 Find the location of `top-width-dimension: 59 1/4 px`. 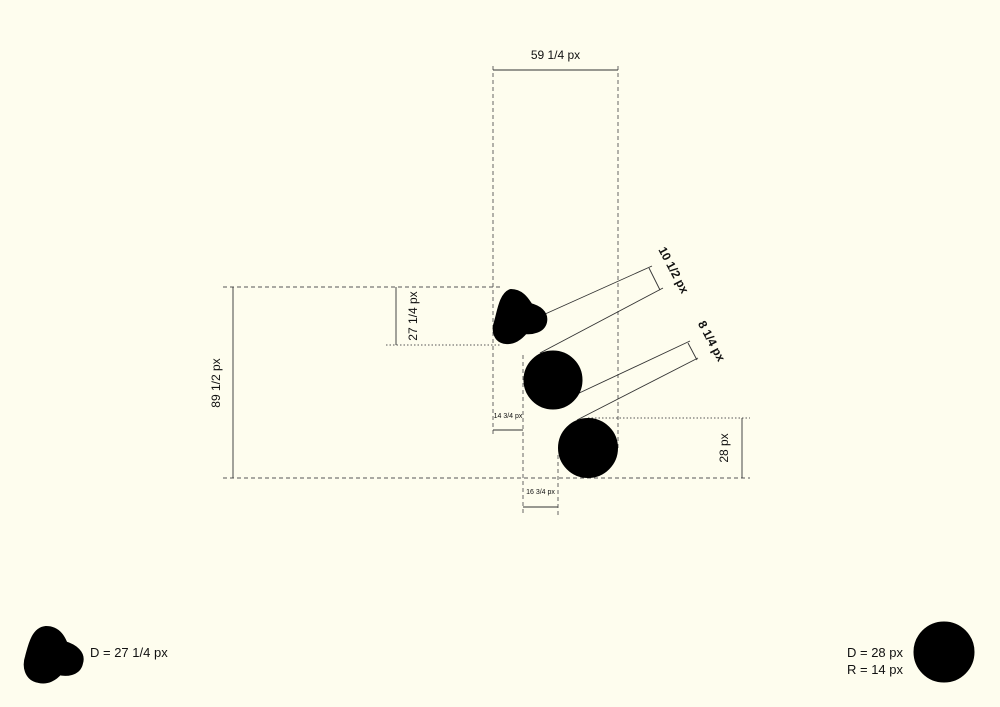

top-width-dimension: 59 1/4 px is located at coordinates (555, 249).